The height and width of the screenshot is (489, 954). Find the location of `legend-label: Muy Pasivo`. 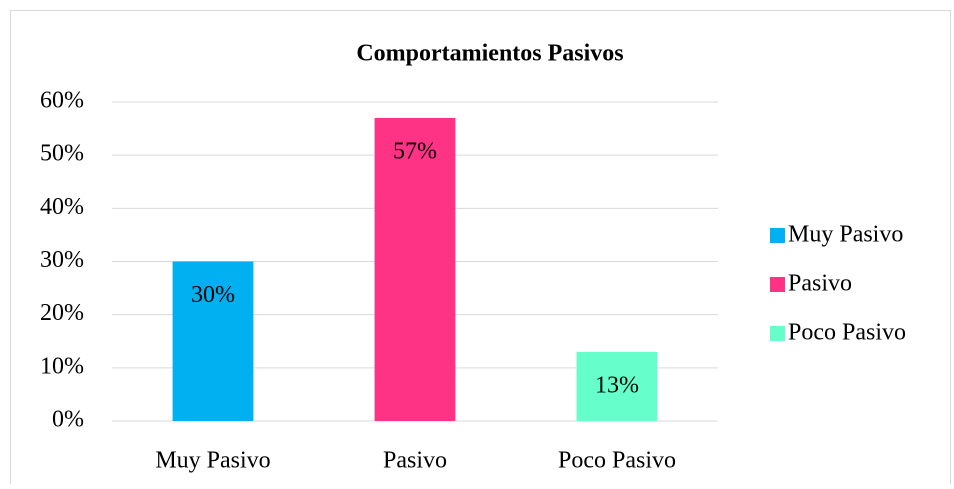

legend-label: Muy Pasivo is located at coordinates (845, 235).